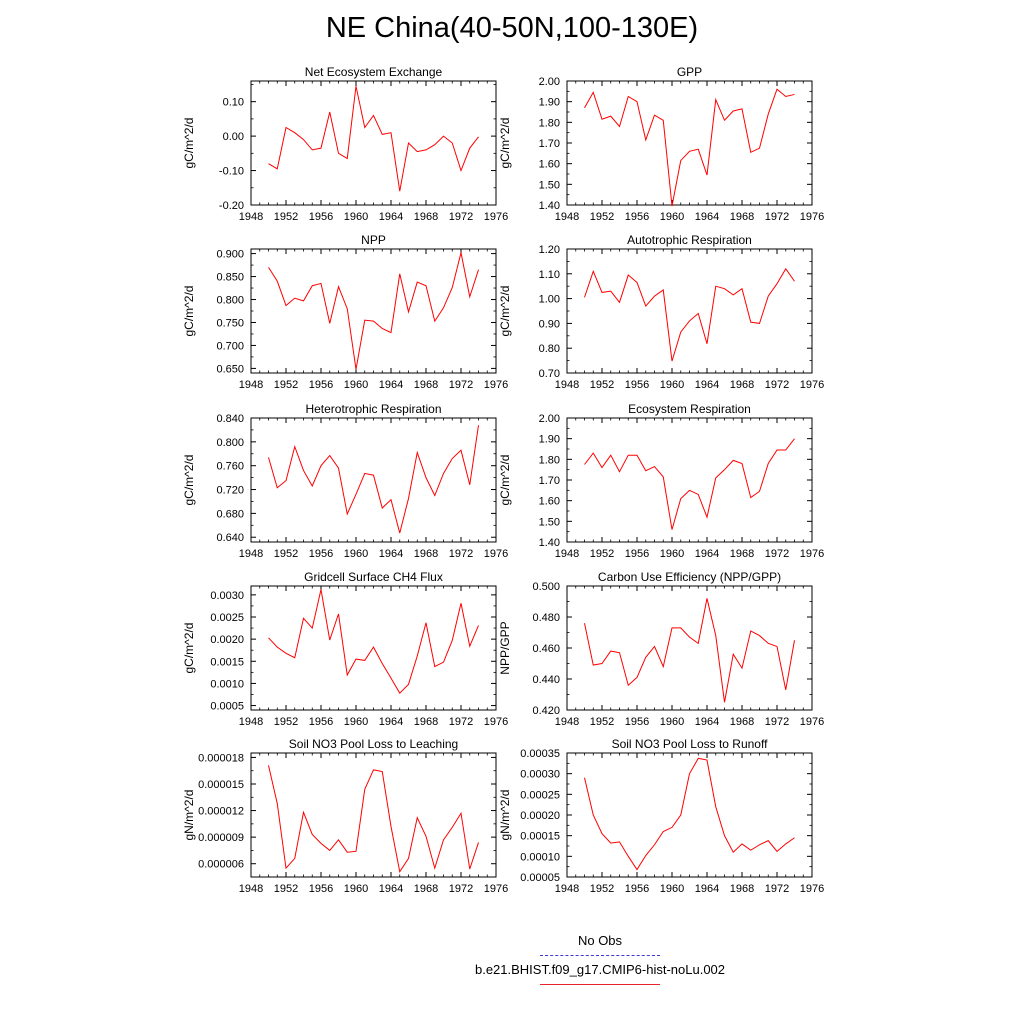 Image resolution: width=1024 pixels, height=1024 pixels. What do you see at coordinates (546, 587) in the screenshot?
I see `y-tick-label: 0.500` at bounding box center [546, 587].